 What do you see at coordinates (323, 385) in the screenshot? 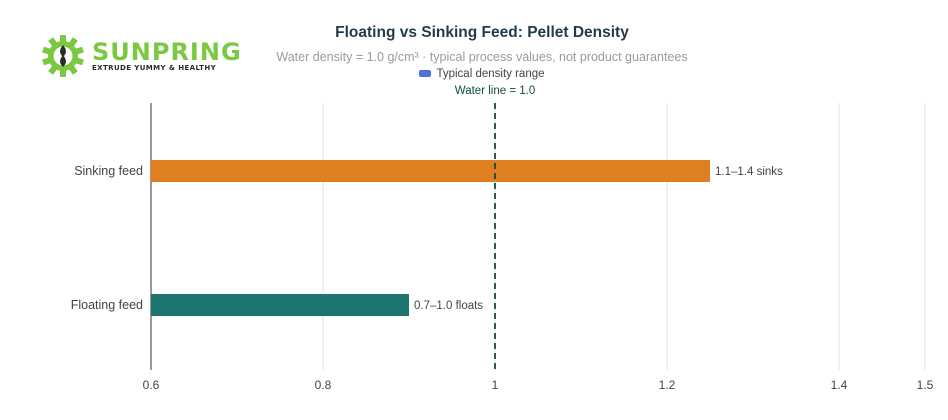
I see `x-tick-label: 0.8` at bounding box center [323, 385].